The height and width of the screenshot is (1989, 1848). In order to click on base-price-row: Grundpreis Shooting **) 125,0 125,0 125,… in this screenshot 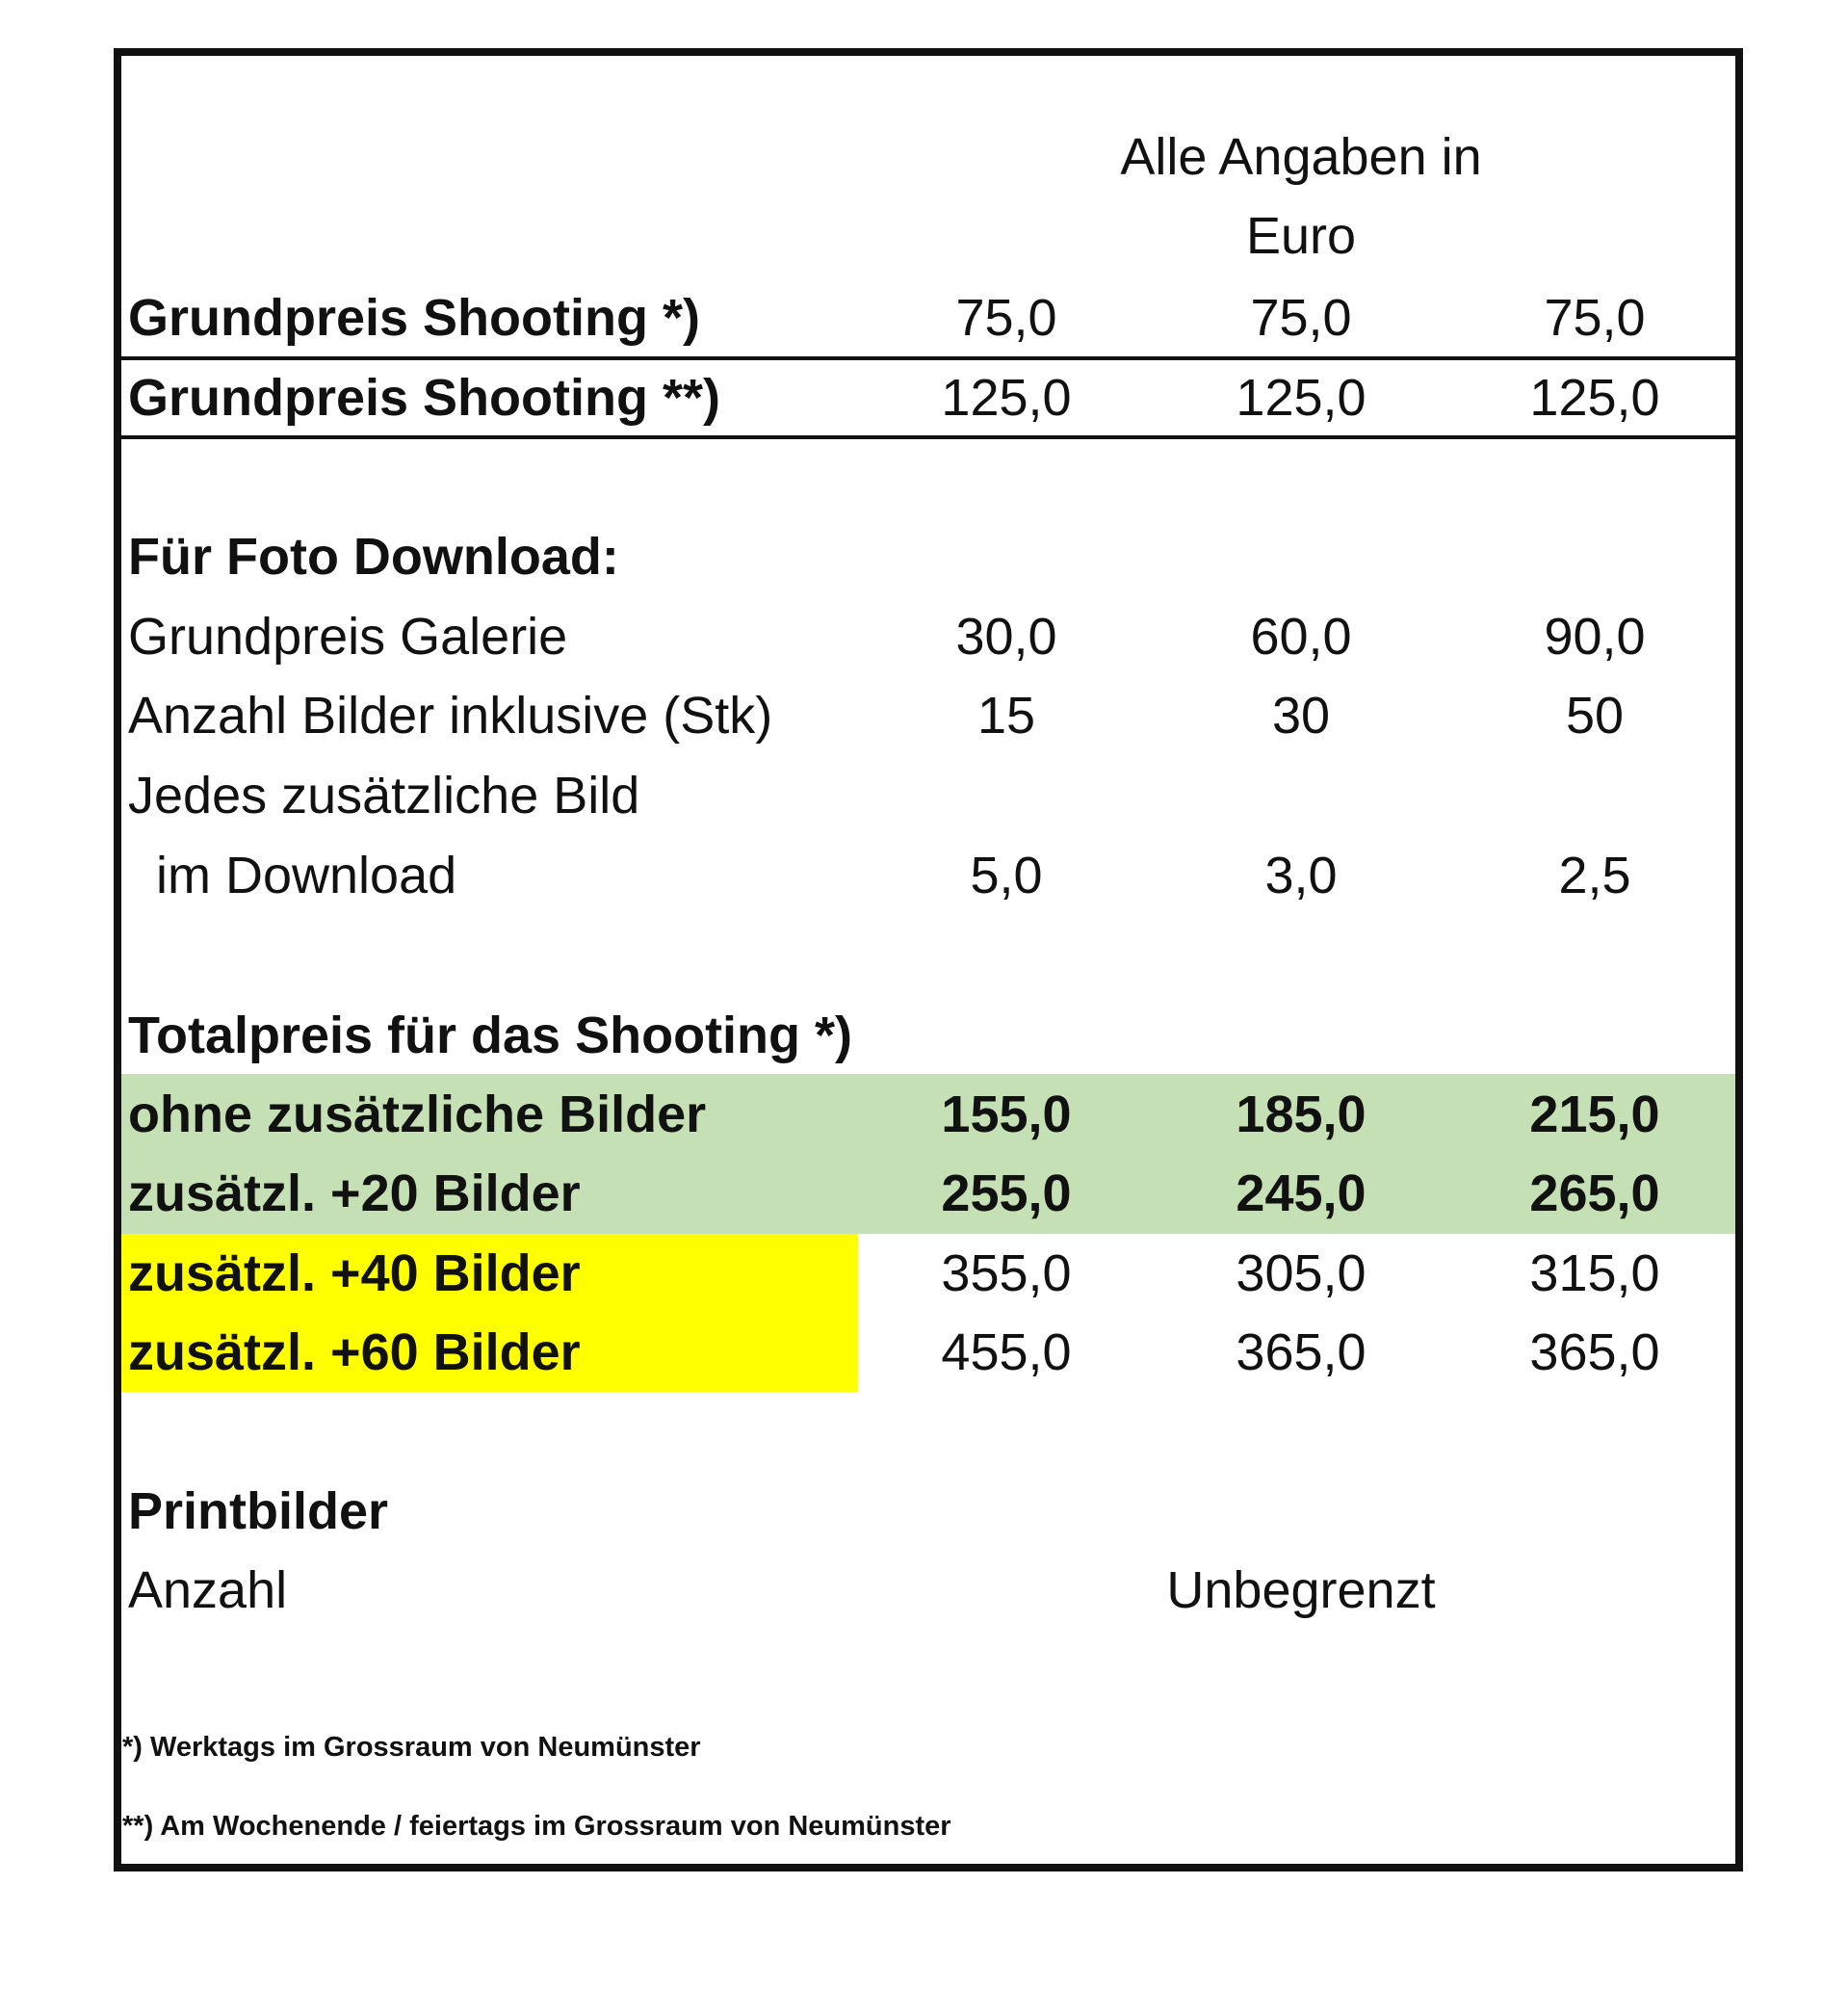, I will do `click(924, 398)`.